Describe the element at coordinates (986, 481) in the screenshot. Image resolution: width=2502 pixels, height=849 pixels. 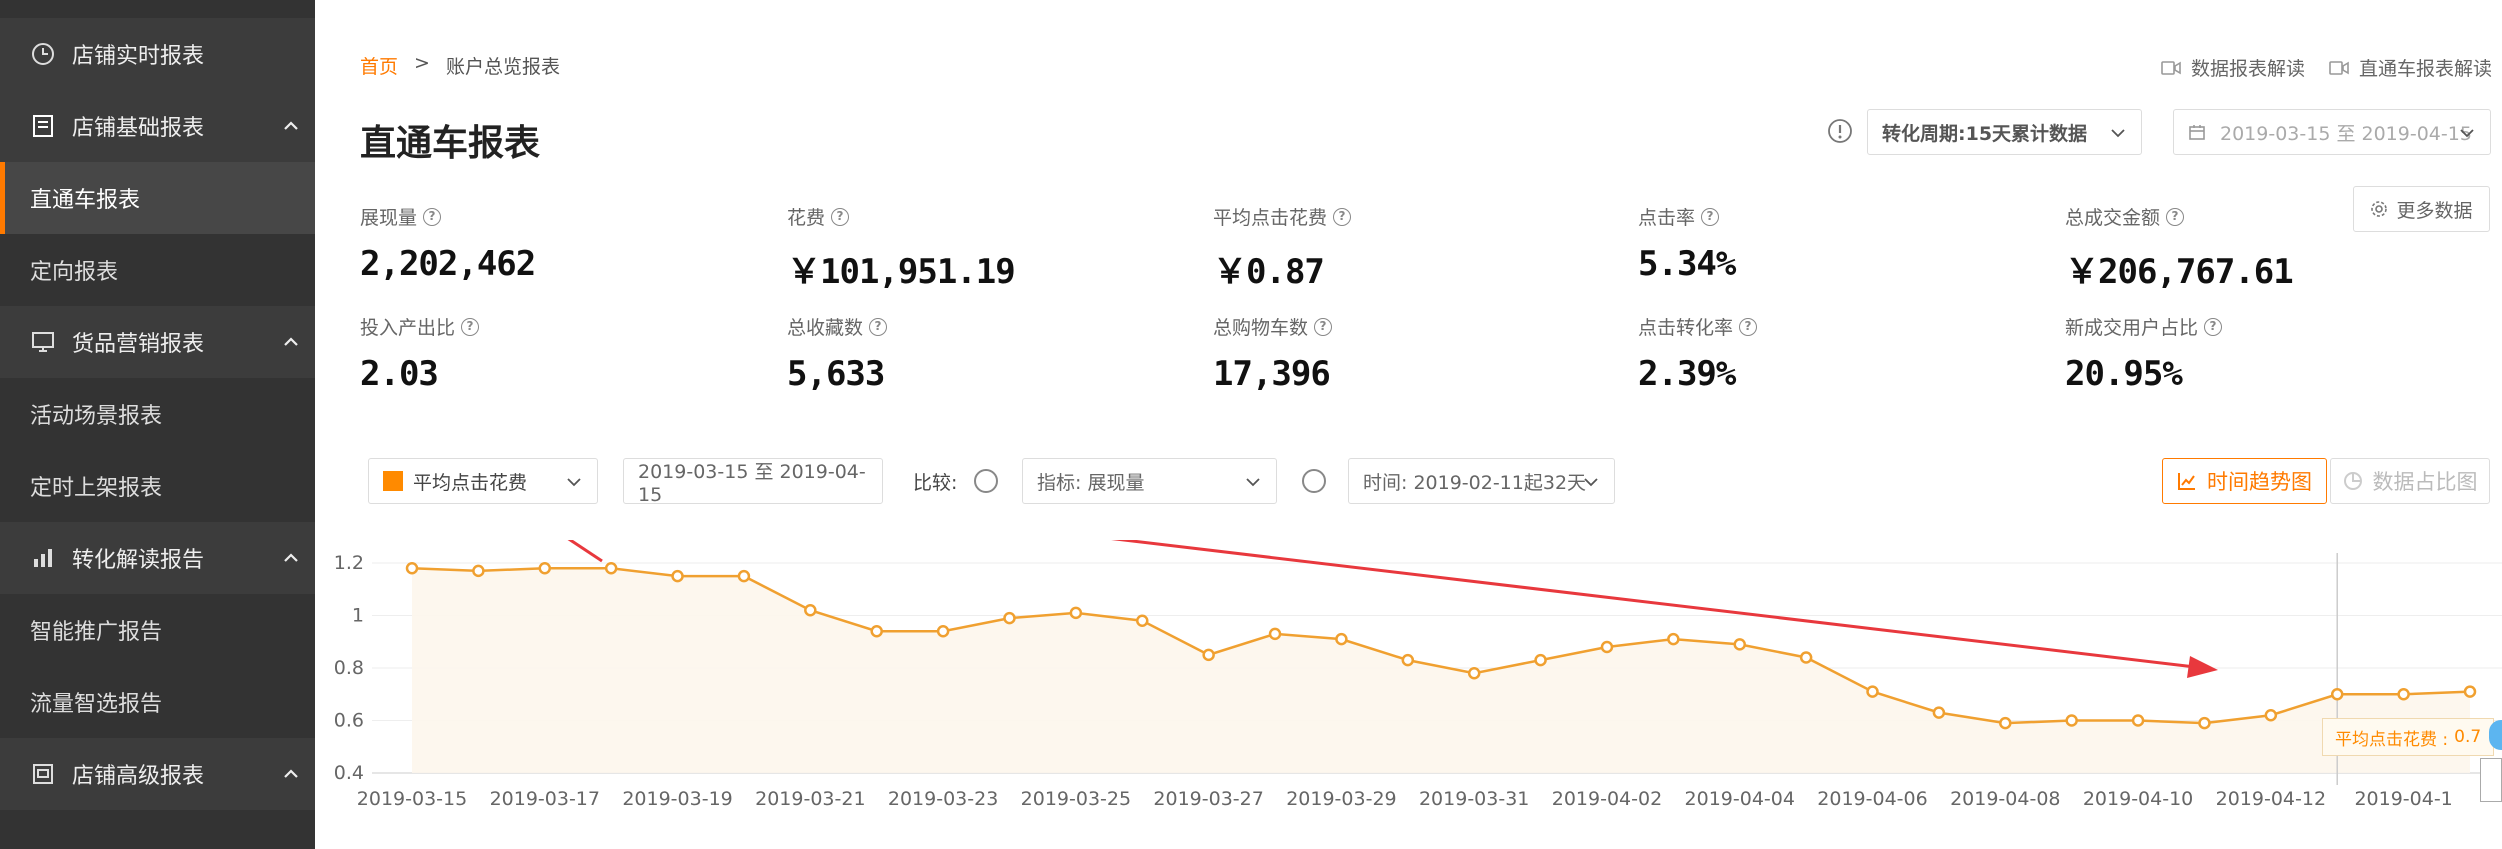
I see `compare-indicator-radio` at that location.